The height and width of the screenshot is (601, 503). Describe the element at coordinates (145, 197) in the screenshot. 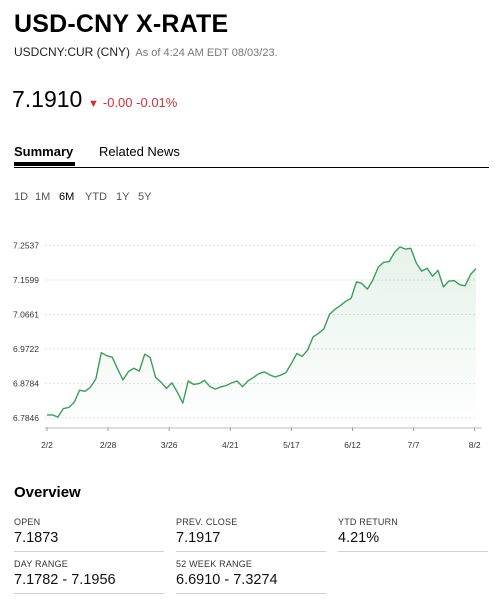

I see `range-5y: 5Y` at that location.